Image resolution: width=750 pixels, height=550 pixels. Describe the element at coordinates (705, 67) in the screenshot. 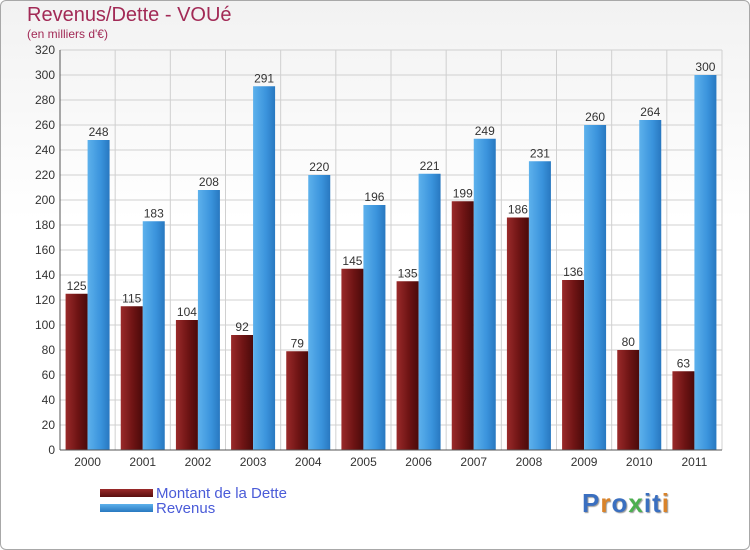

I see `data-label-revenue-2011: 300` at that location.